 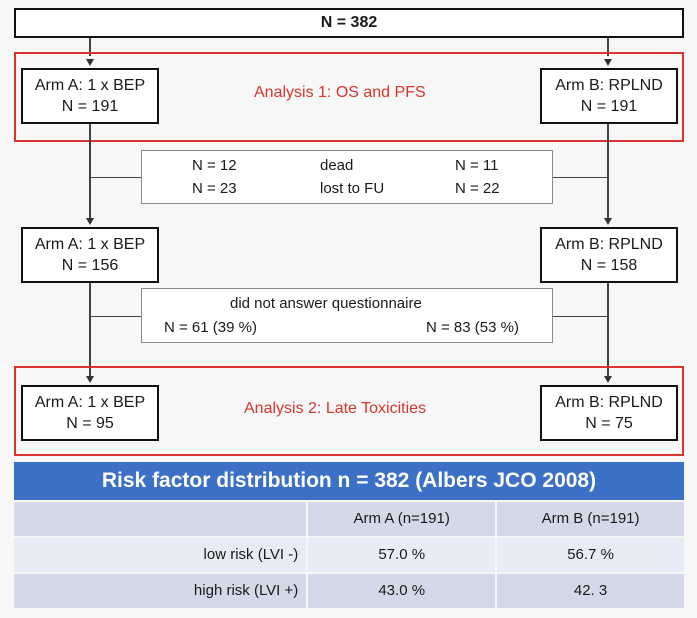 What do you see at coordinates (90, 413) in the screenshot?
I see `stage3-arm-a-box: Arm A: 1 x BEP N = 95` at bounding box center [90, 413].